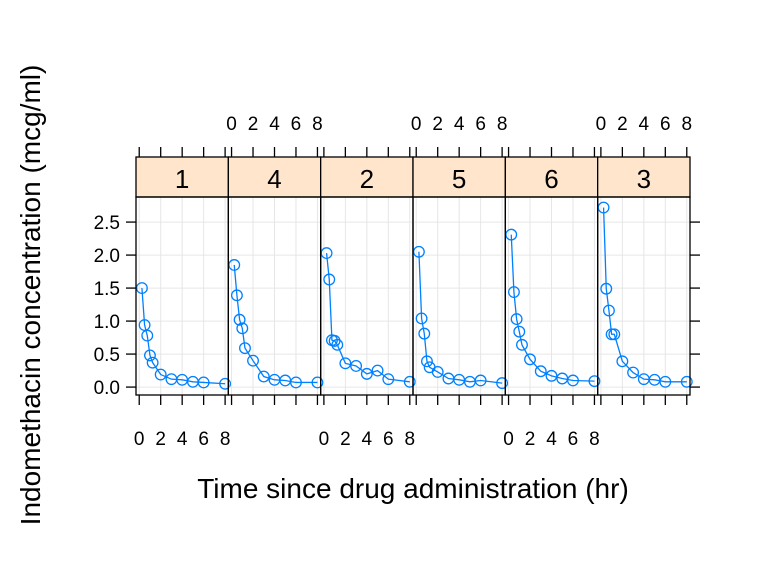  Describe the element at coordinates (107, 322) in the screenshot. I see `y-tick-label-1.0: 1.0` at that location.